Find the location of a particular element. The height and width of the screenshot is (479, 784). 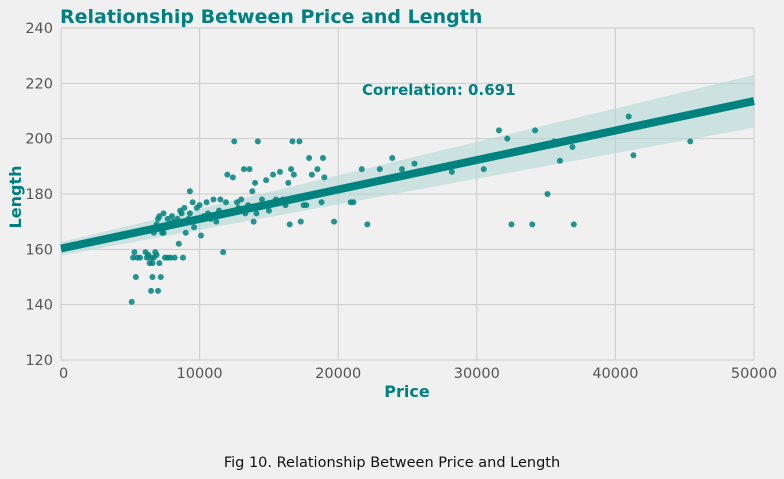

y-tick-label: 200 is located at coordinates (39, 140).